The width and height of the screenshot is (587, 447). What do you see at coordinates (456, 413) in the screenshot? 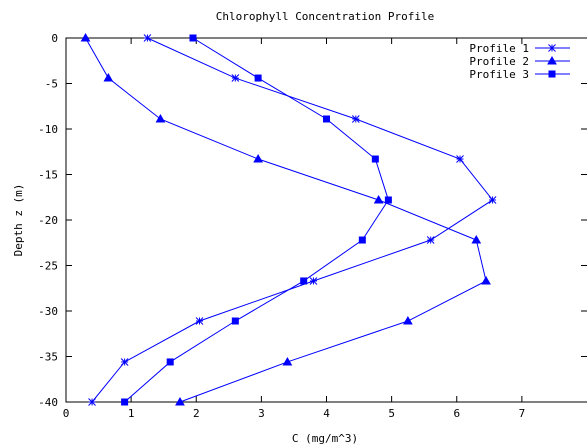
I see `x-tick-label: 6` at bounding box center [456, 413].